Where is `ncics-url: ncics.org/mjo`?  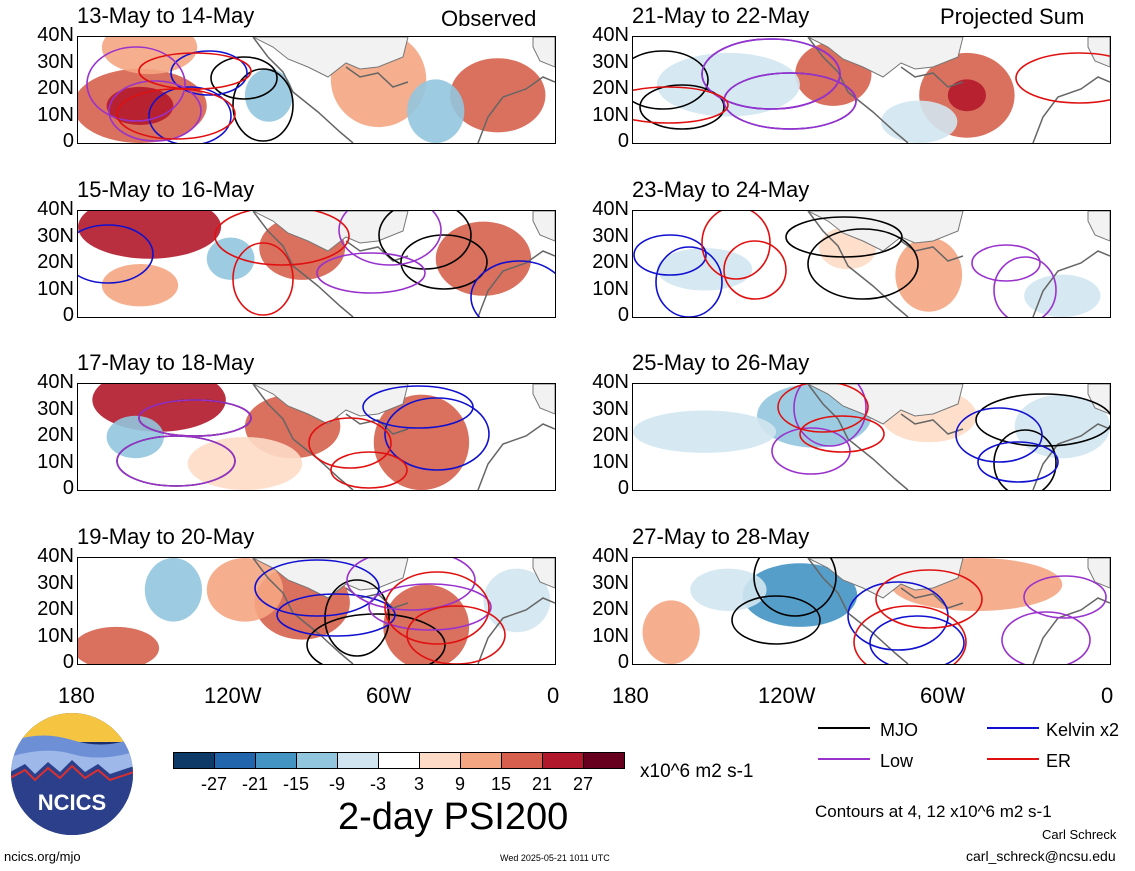
ncics-url: ncics.org/mjo is located at coordinates (42, 856).